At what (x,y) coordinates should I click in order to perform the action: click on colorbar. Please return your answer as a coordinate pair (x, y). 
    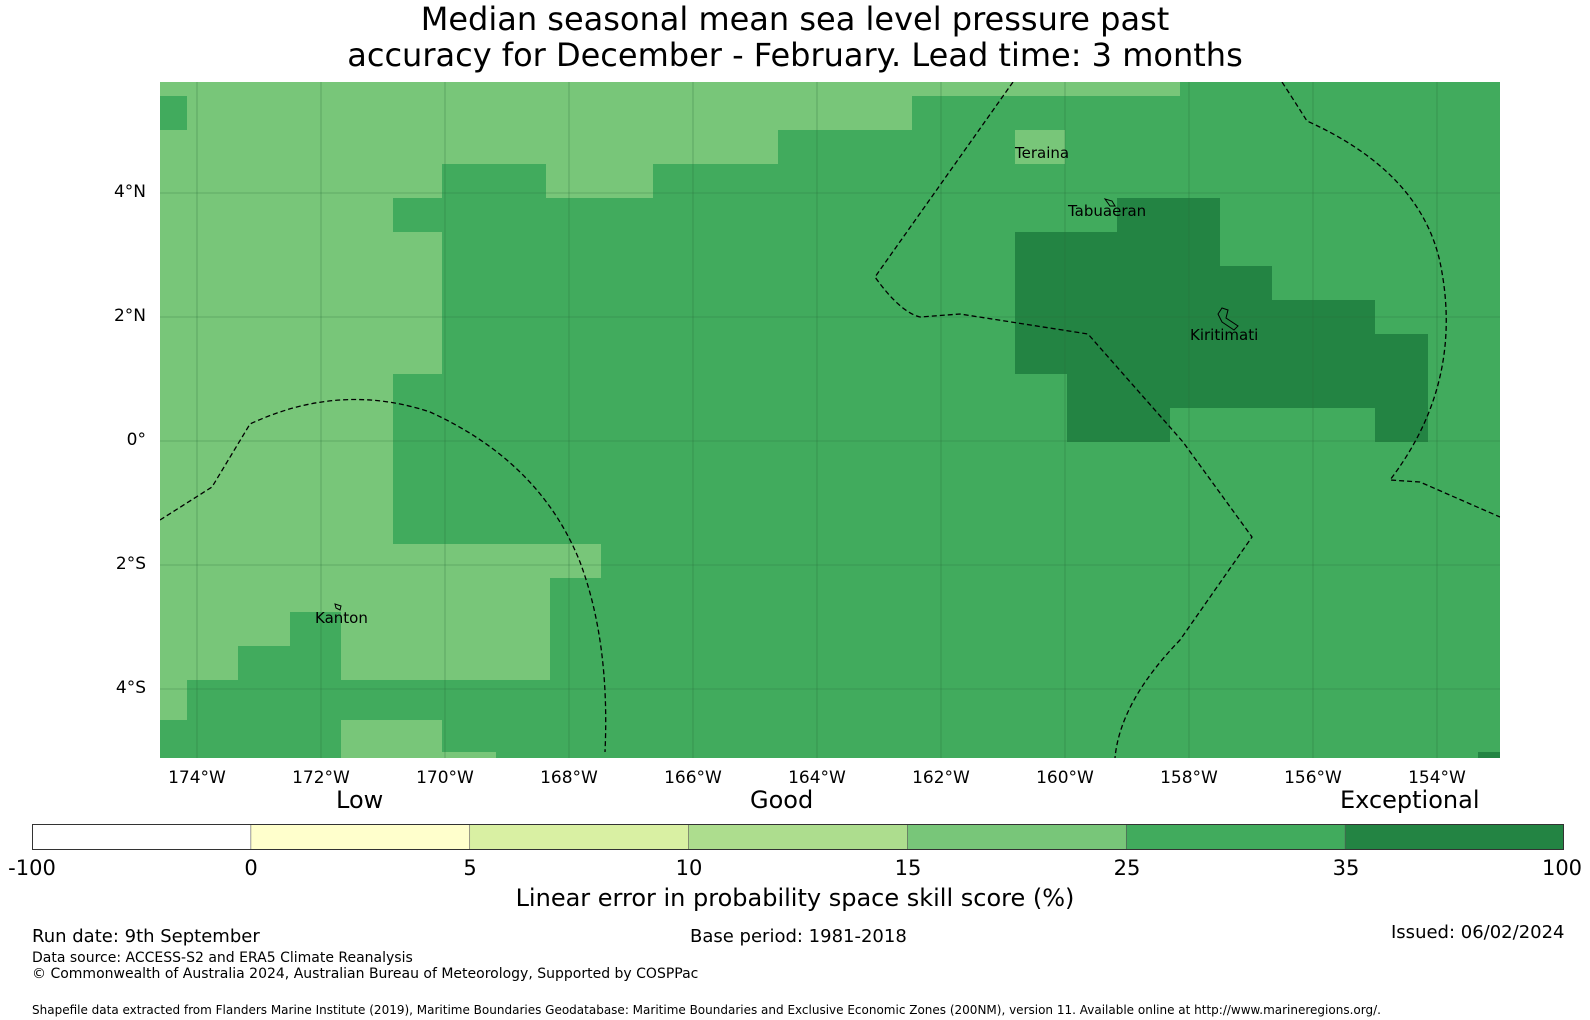
    Looking at the image, I should click on (798, 837).